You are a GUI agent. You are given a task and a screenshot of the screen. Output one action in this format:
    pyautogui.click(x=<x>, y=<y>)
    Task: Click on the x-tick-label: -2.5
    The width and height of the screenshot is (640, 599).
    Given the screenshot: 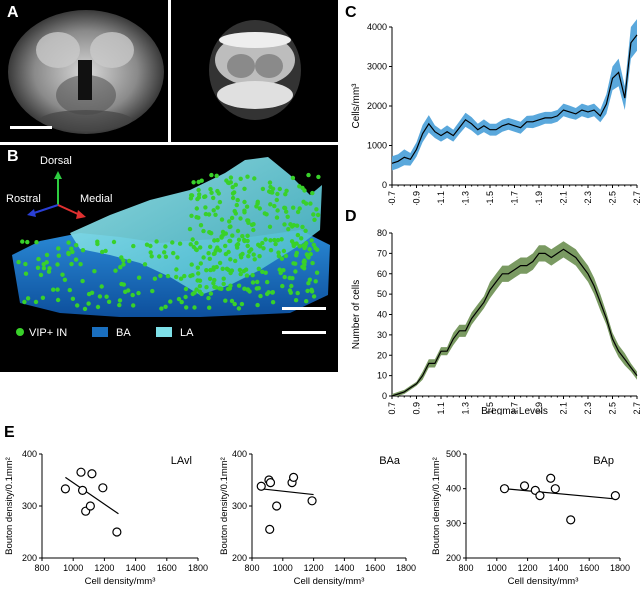 What is the action you would take?
    pyautogui.click(x=613, y=408)
    